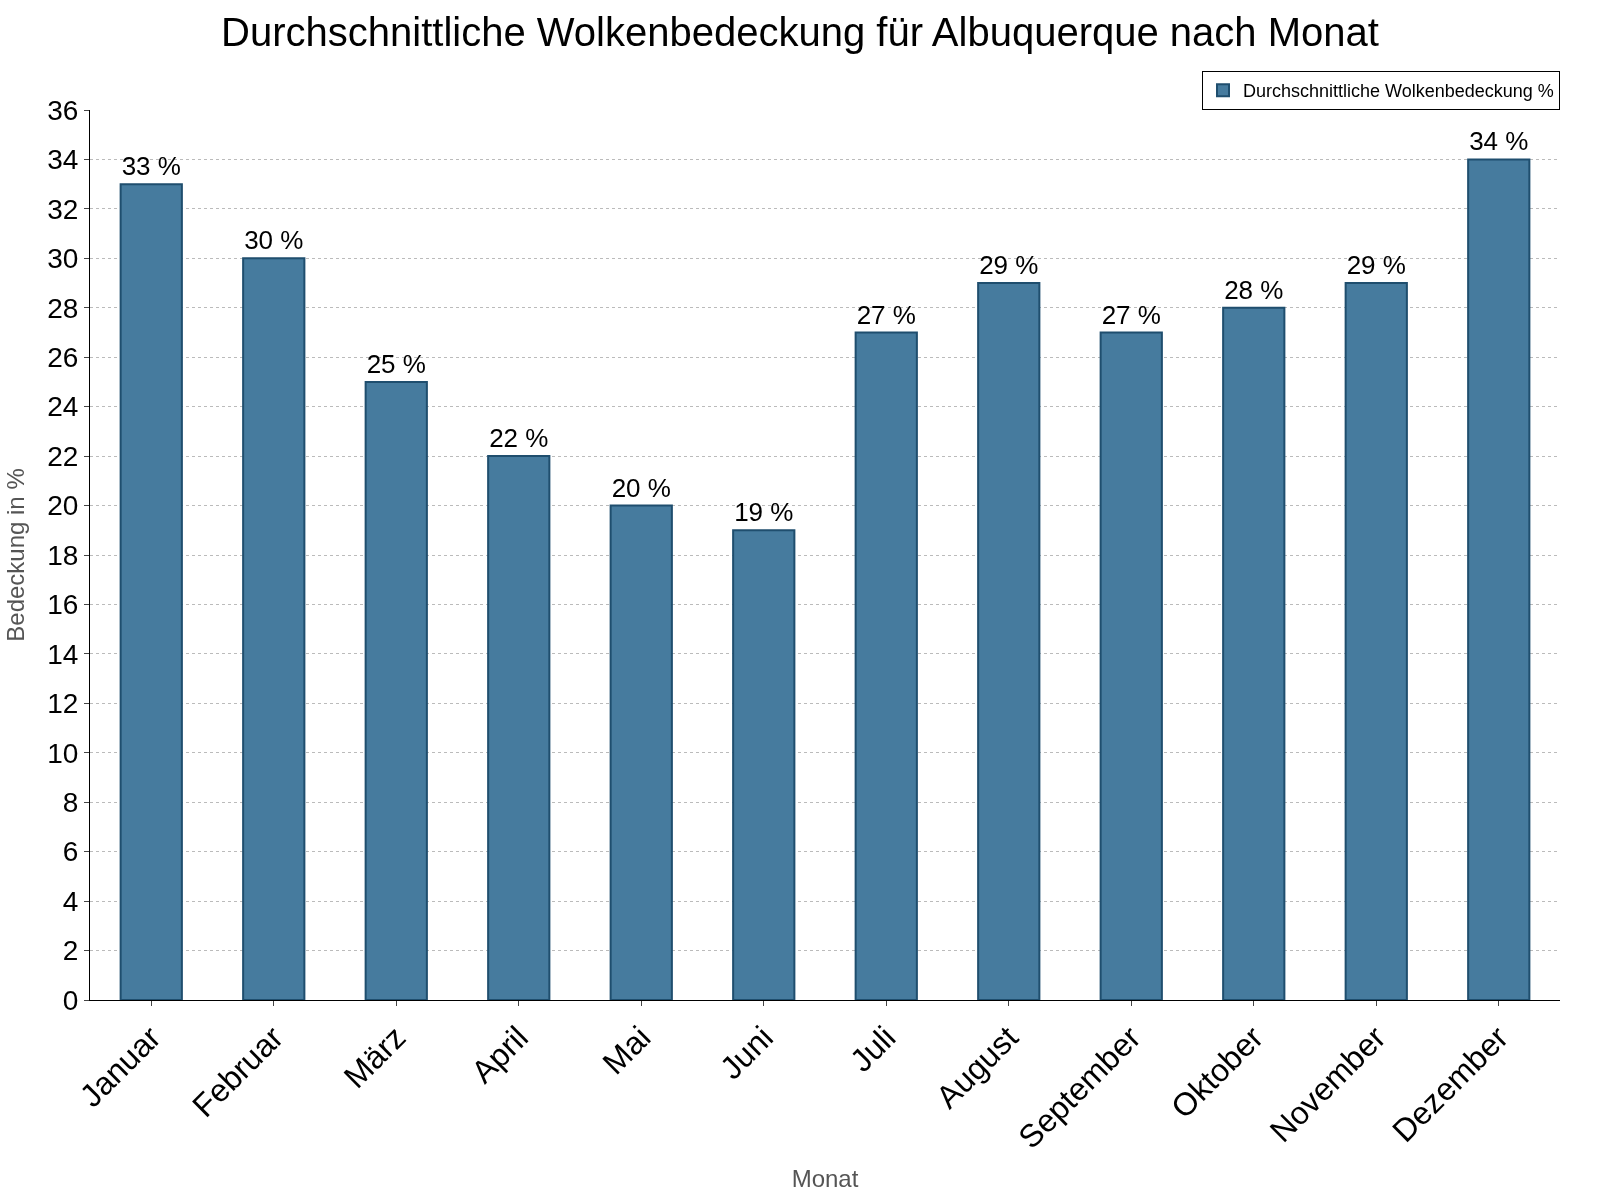 This screenshot has height=1200, width=1600. Describe the element at coordinates (800, 32) in the screenshot. I see `chart-title: Durchschnittliche Wolkenbedeckung für Albuquerque nach Monat` at that location.